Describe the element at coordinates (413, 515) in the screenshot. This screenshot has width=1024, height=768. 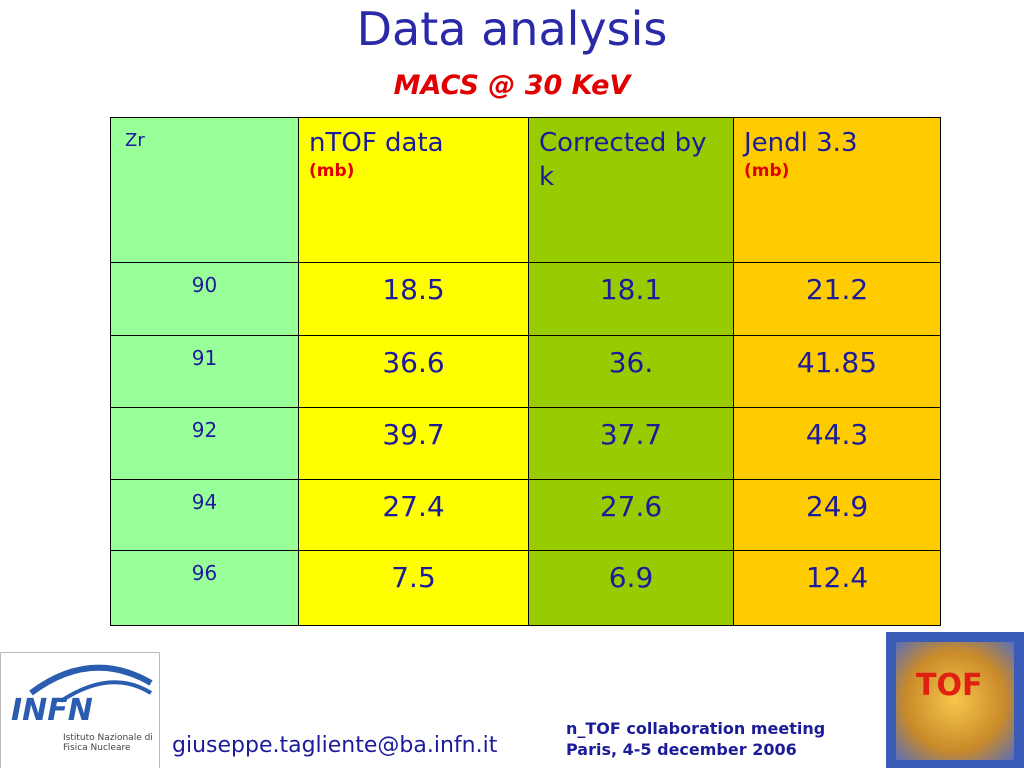
I see `value-cell: 27.4` at that location.